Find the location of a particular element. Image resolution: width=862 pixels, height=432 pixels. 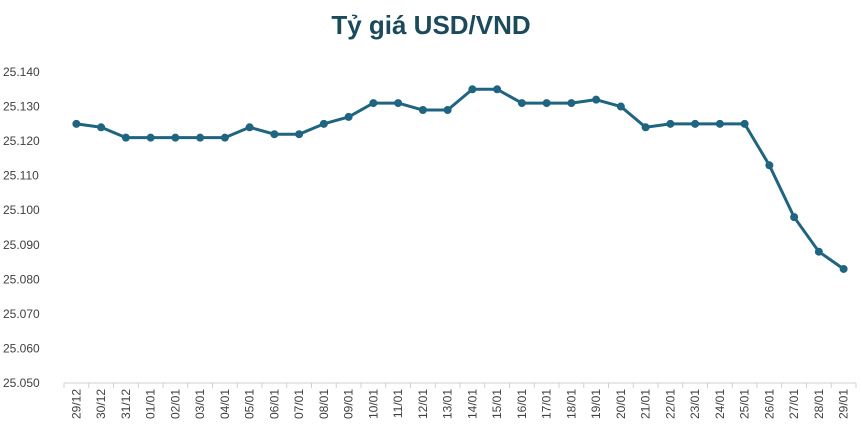

x-tick-label: 03/01 is located at coordinates (200, 404).